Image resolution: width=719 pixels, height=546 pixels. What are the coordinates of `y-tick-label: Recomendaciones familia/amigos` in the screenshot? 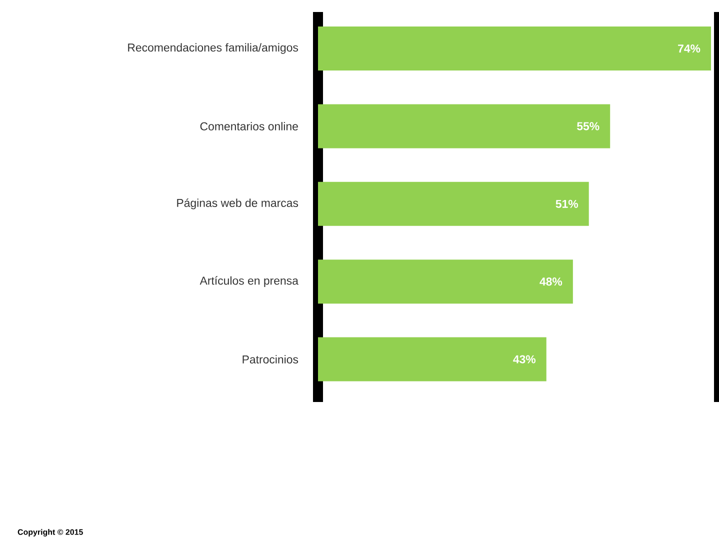 It's located at (213, 48).